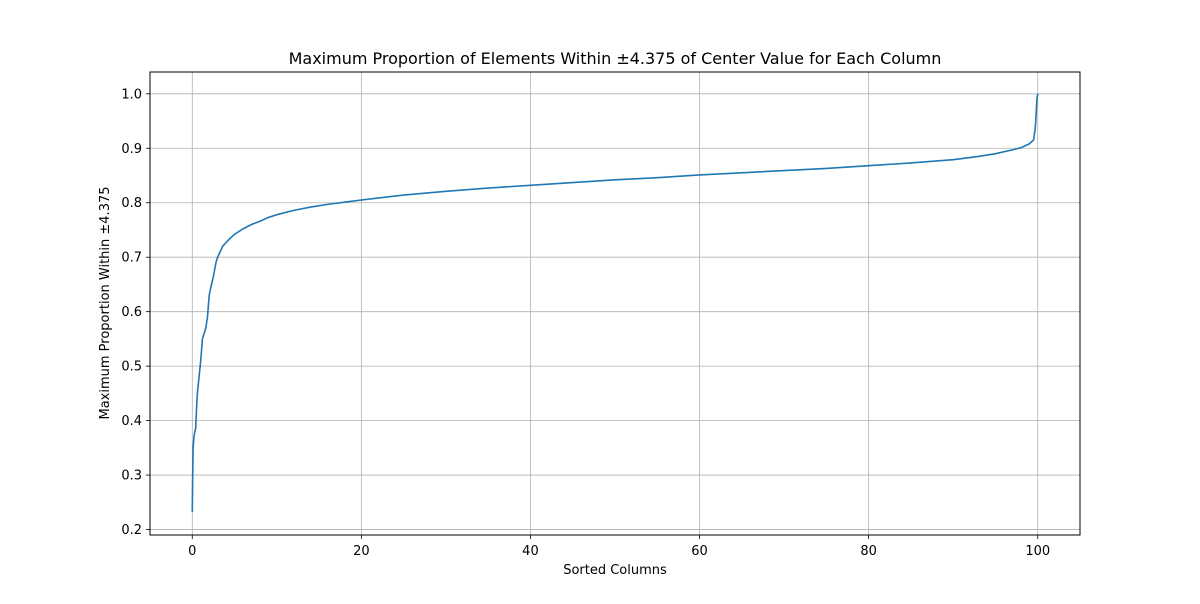  Describe the element at coordinates (192, 551) in the screenshot. I see `x-tick-label: 0` at that location.